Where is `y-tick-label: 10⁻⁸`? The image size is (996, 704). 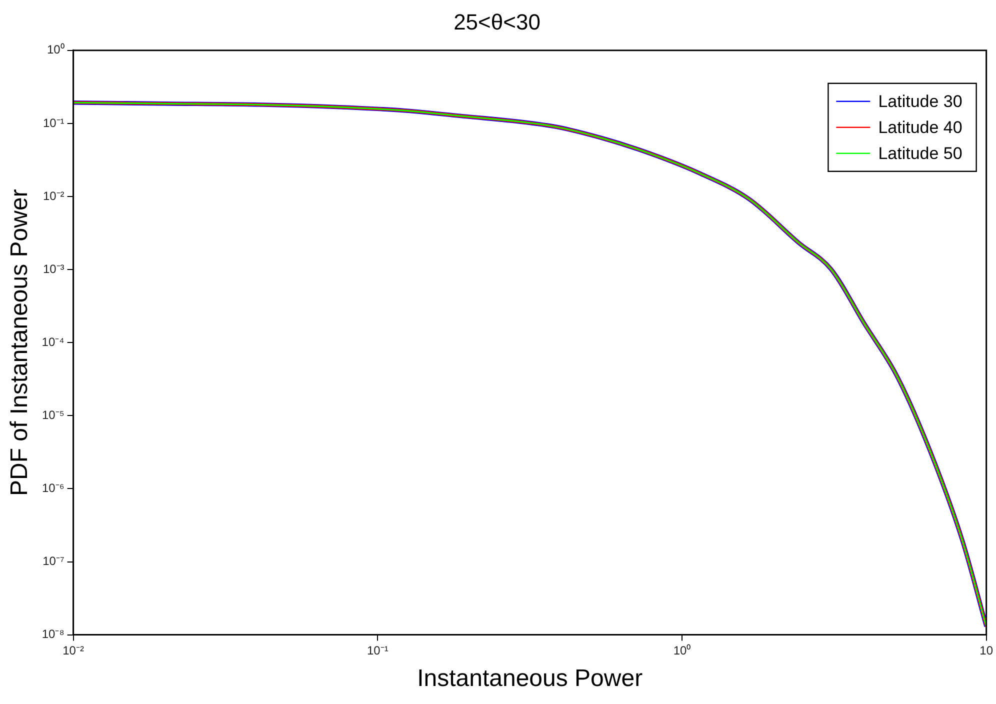 y-tick-label: 10⁻⁸ is located at coordinates (53, 634).